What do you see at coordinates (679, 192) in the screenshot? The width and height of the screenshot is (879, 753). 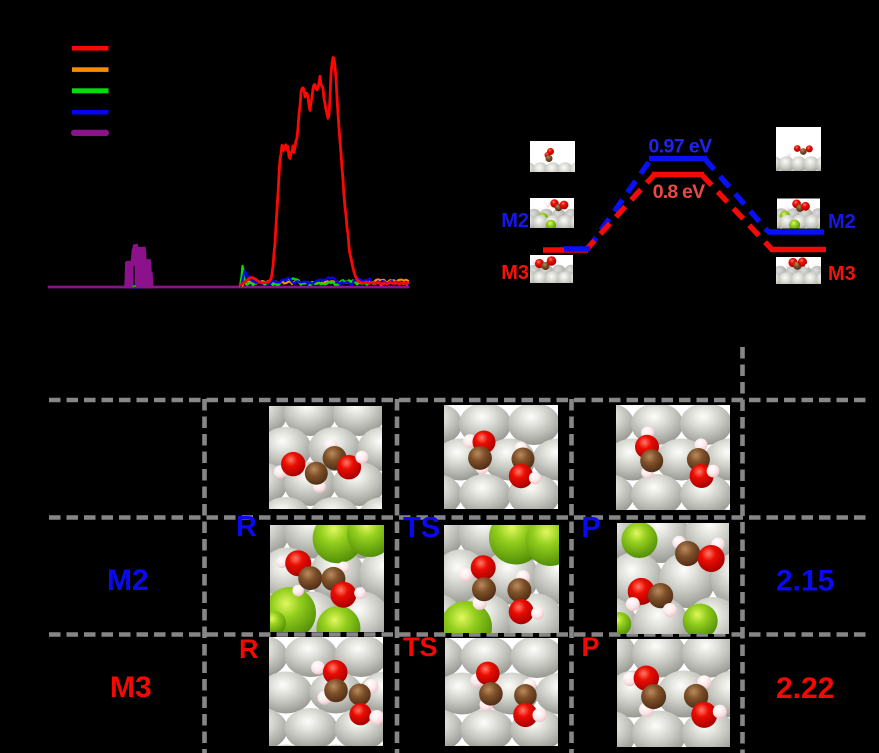 I see `svg-text: 0.8 eV` at bounding box center [679, 192].